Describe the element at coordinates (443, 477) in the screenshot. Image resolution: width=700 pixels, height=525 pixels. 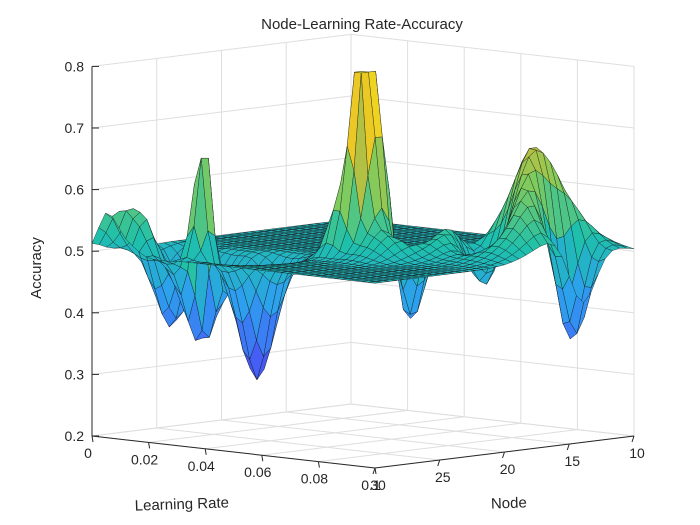
I see `y-tick-label: 25` at that location.